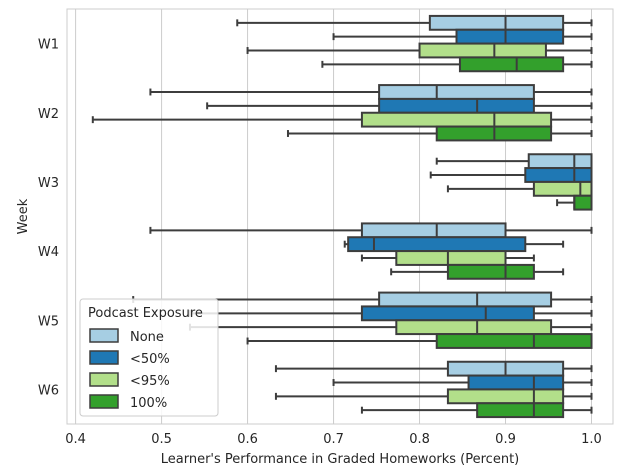 The height and width of the screenshot is (469, 626). What do you see at coordinates (147, 337) in the screenshot?
I see `legend-entry-label: None` at bounding box center [147, 337].